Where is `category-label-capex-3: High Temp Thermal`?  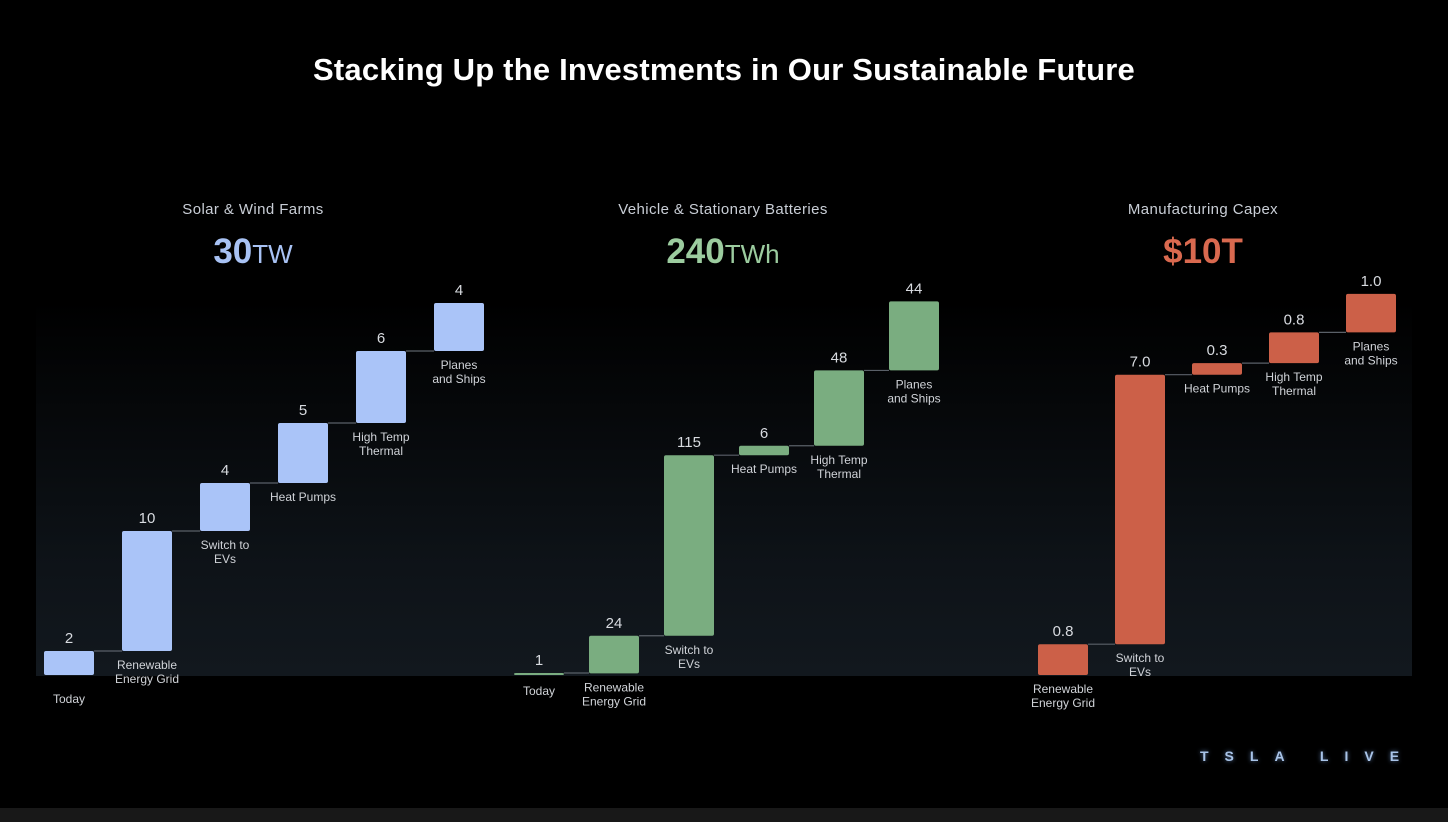
category-label-capex-3: High Temp Thermal is located at coordinates (1293, 384).